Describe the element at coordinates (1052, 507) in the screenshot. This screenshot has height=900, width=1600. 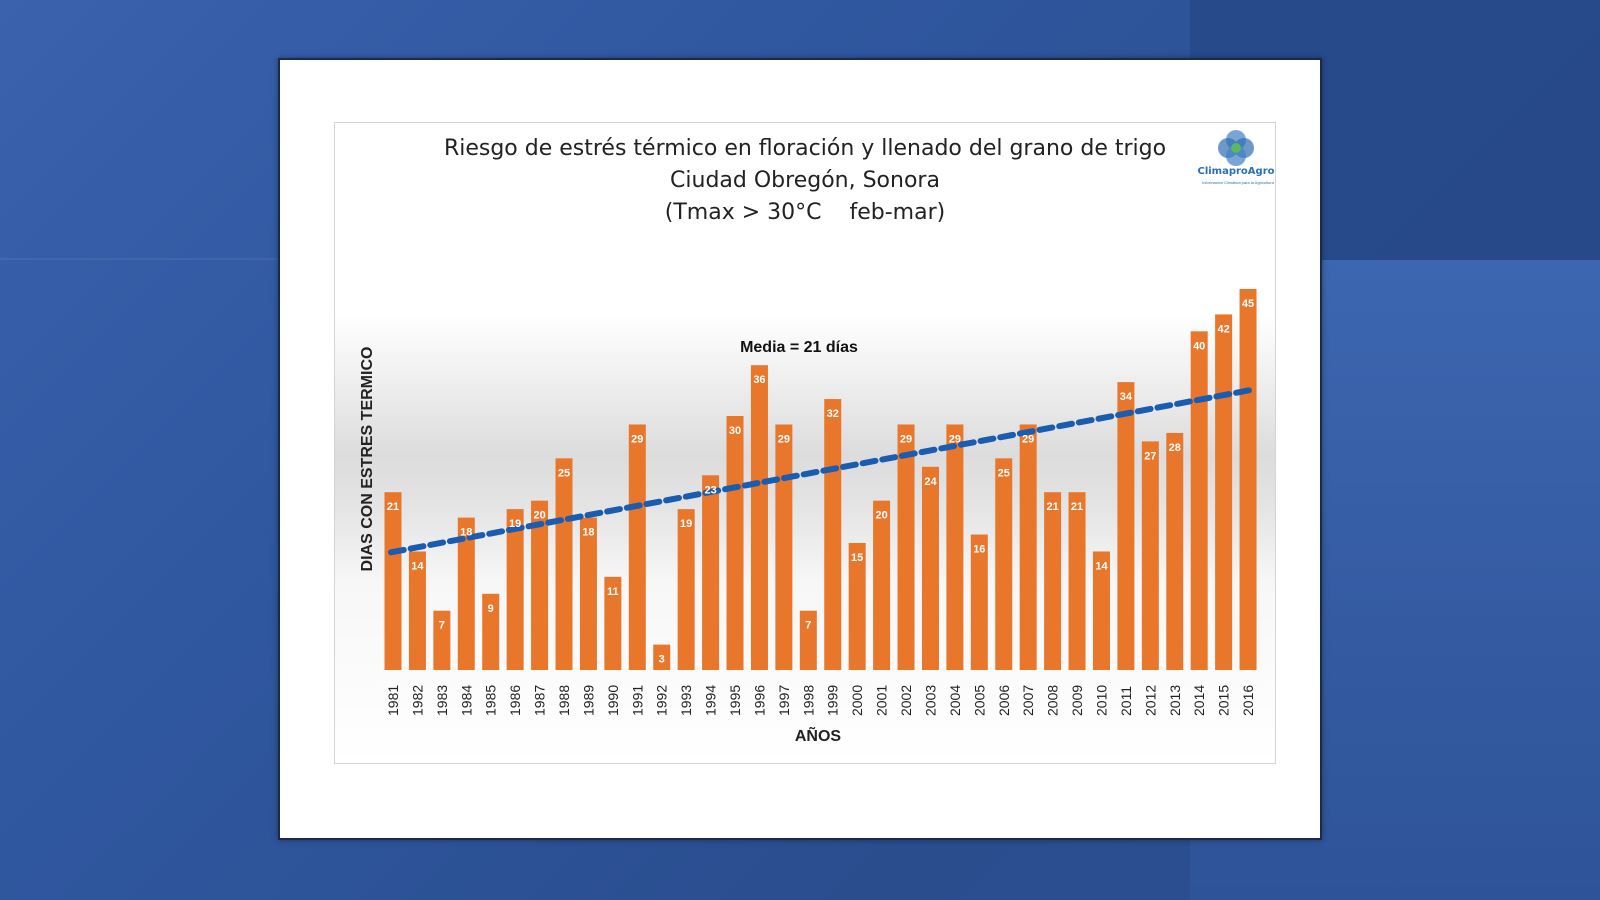
I see `data-label-2008: 21` at that location.